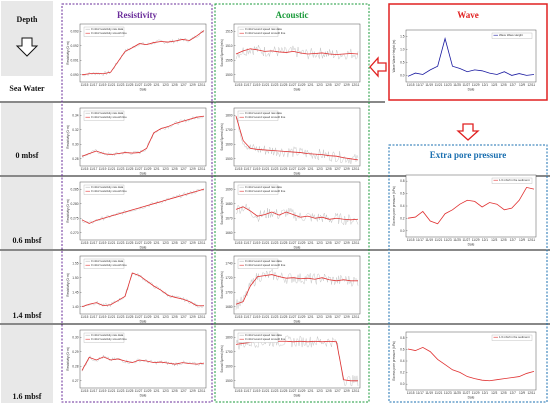  What do you see at coordinates (468, 15) in the screenshot?
I see `wave-title: Wave` at bounding box center [468, 15].